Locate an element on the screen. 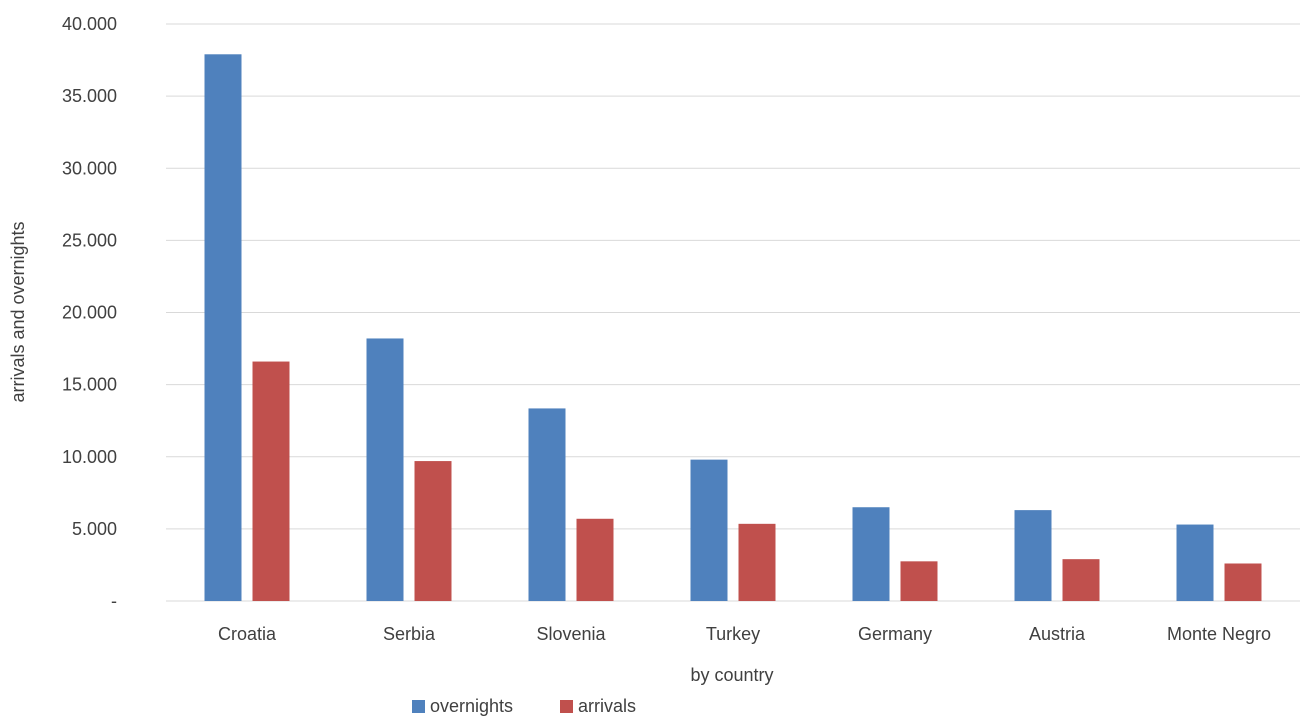 Image resolution: width=1303 pixels, height=722 pixels. bar-arrivals-germany is located at coordinates (919, 581).